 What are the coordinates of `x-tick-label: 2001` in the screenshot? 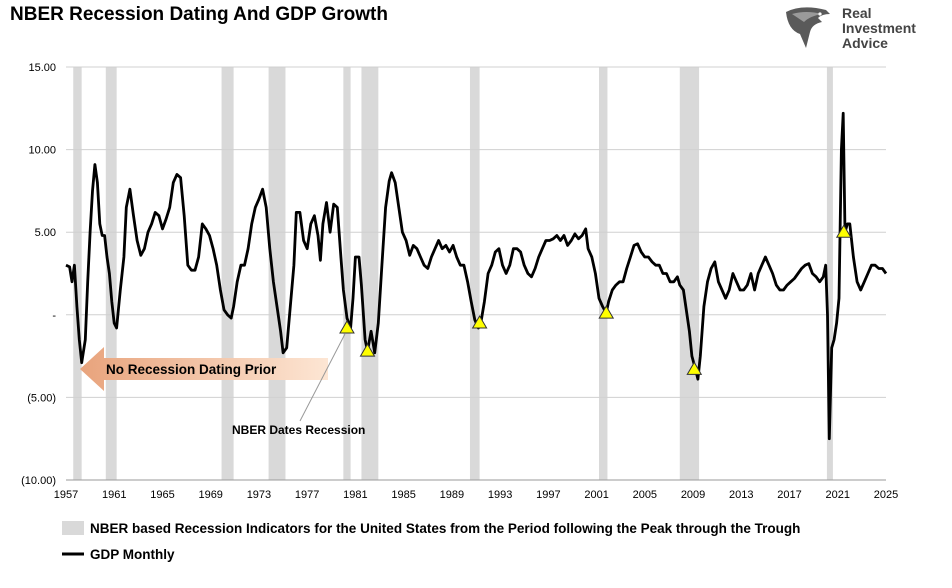 It's located at (596, 495).